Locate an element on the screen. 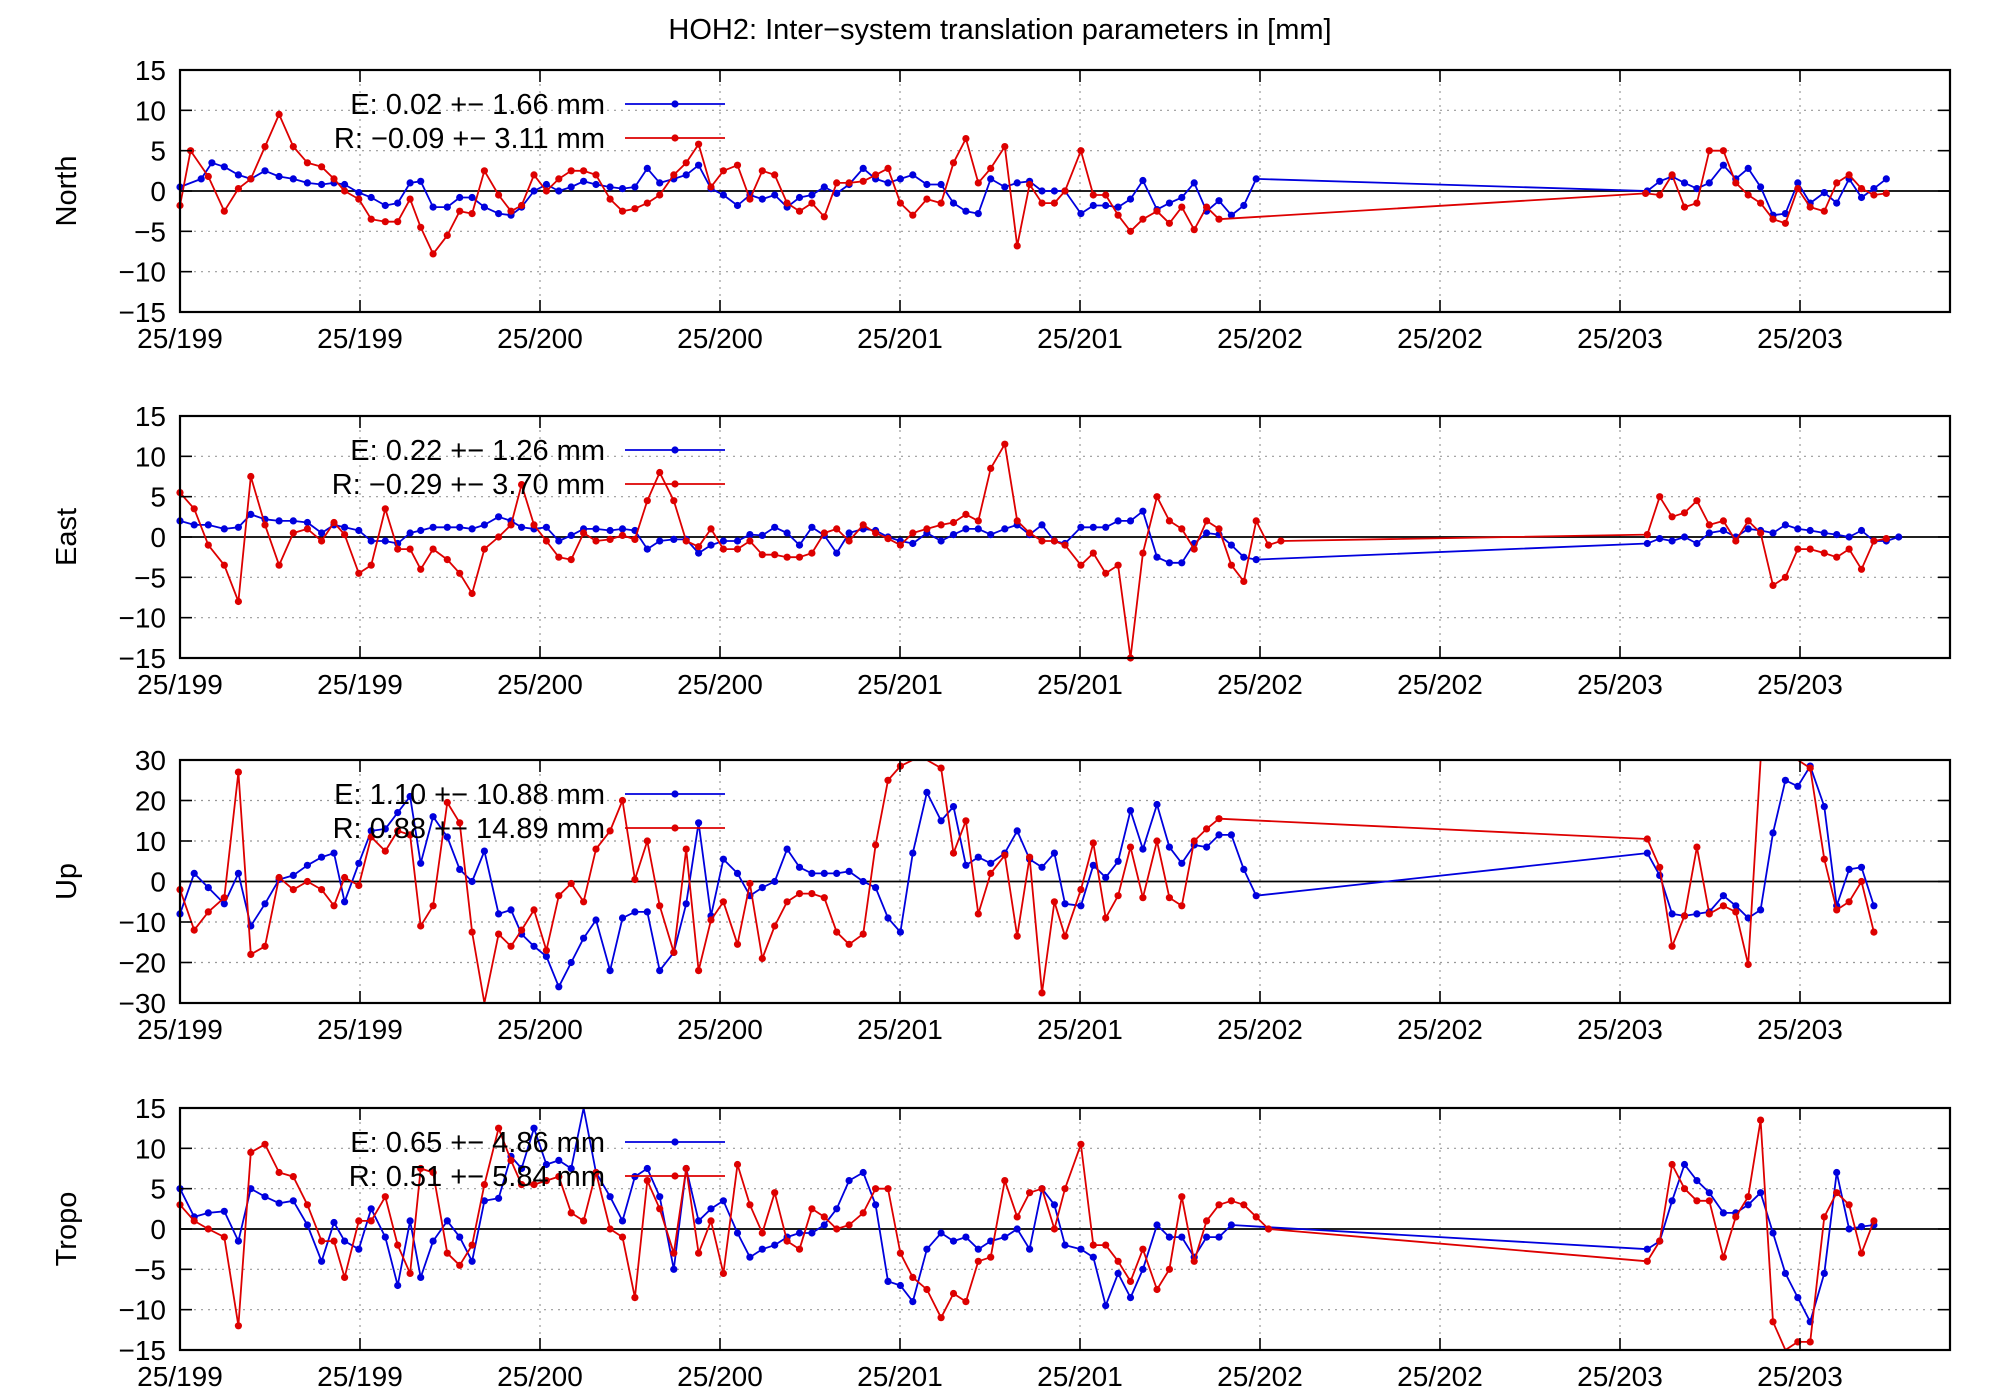 The image size is (2000, 1400). legend-label: E: 1.10 +− 10.88 mm is located at coordinates (469, 795).